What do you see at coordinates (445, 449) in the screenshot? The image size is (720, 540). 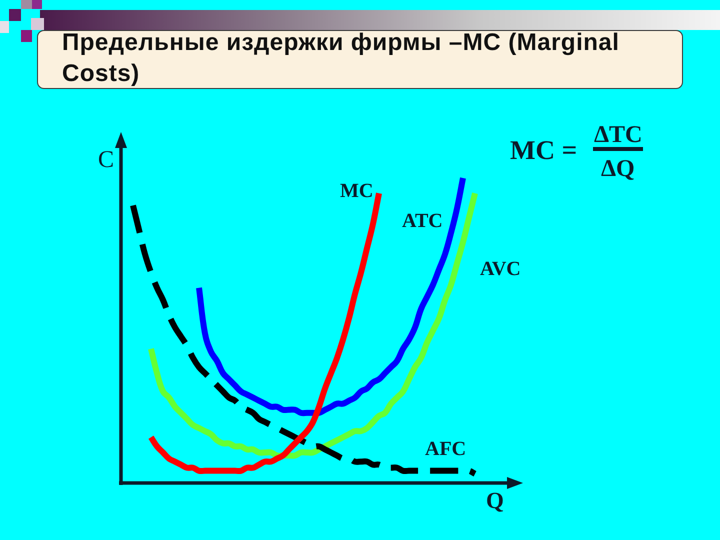 I see `series-label: AFC` at bounding box center [445, 449].